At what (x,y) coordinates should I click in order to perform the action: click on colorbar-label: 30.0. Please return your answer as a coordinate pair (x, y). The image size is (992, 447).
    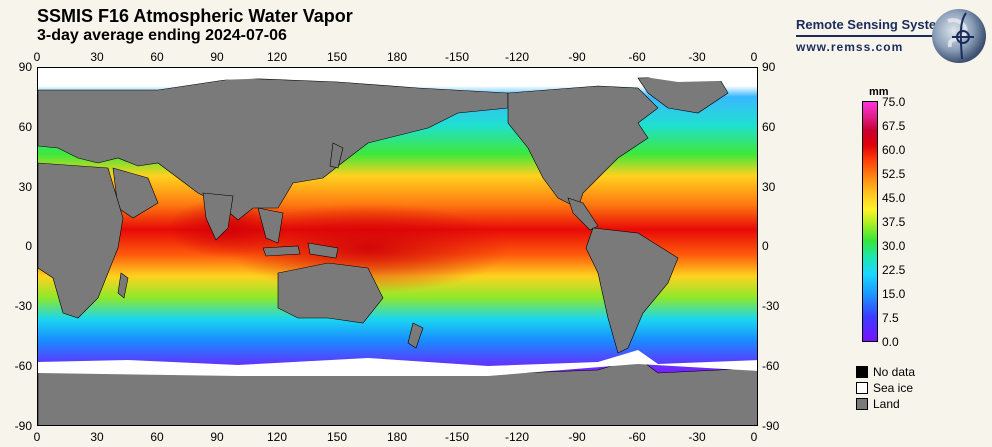
    Looking at the image, I should click on (894, 246).